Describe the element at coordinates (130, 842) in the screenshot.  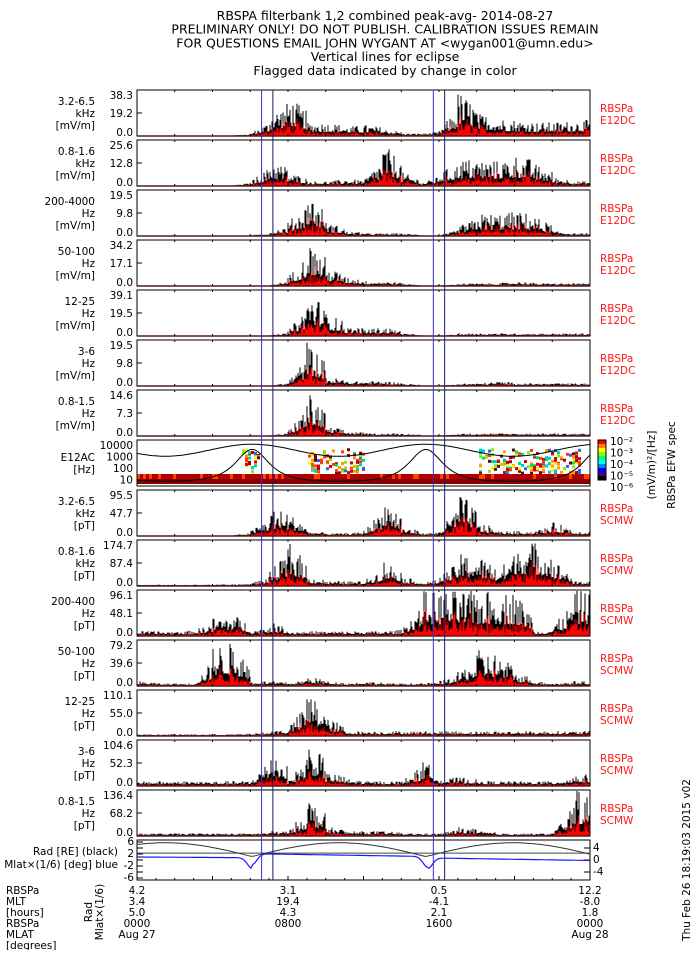
I see `y-tick-label: 6` at that location.